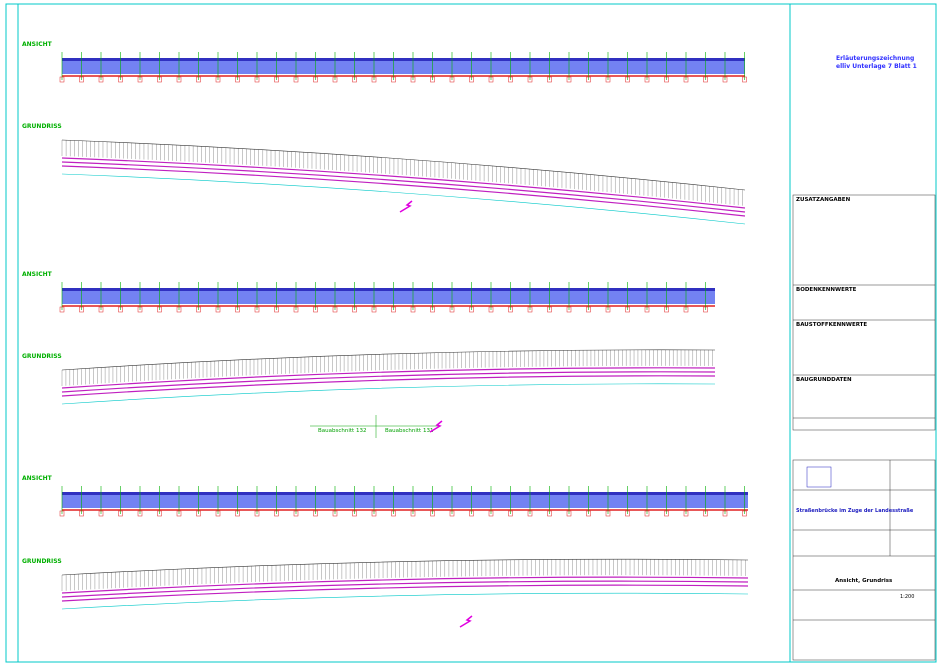 This screenshot has height=666, width=940. I want to click on header-title: Erläuterungszeichnung, so click(875, 58).